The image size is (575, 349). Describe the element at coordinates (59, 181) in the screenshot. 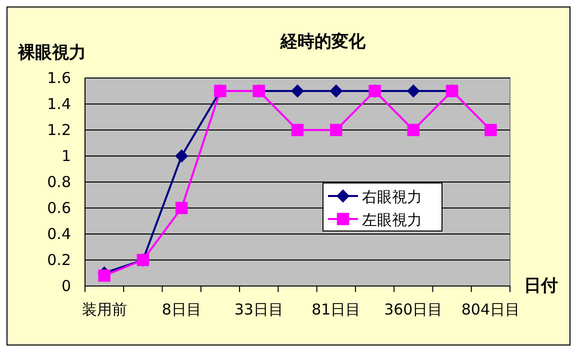

I see `y-tick-label: 0.8` at that location.